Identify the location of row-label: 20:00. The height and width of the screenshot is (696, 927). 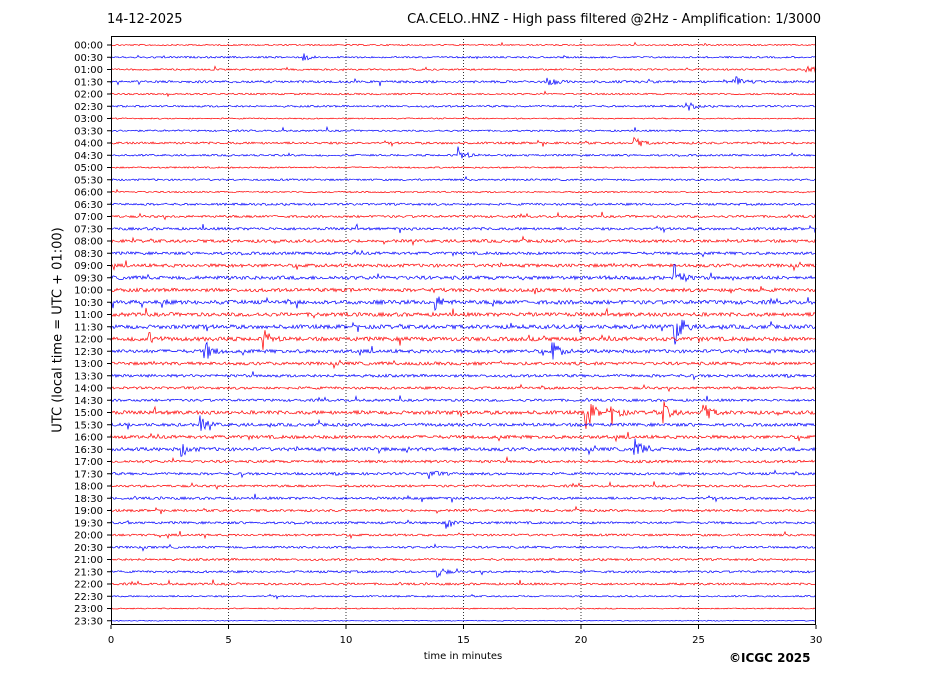
(88, 536).